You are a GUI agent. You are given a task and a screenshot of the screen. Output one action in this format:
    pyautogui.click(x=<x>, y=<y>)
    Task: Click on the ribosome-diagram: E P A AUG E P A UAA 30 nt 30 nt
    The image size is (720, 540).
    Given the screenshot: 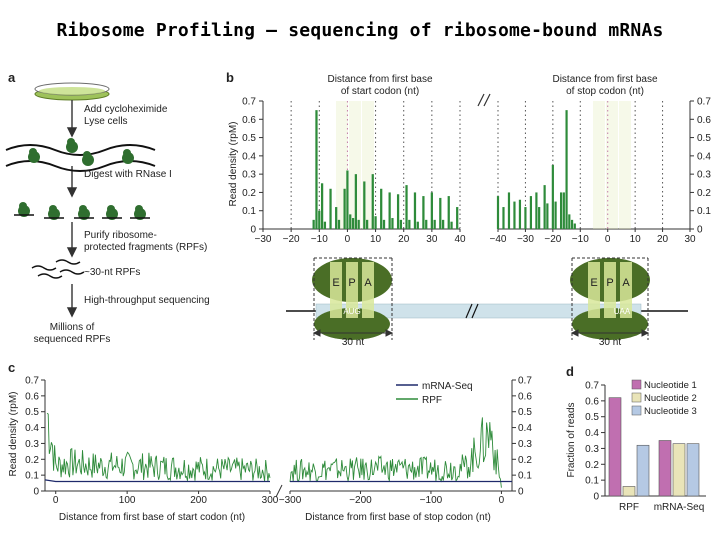 What is the action you would take?
    pyautogui.click(x=487, y=302)
    